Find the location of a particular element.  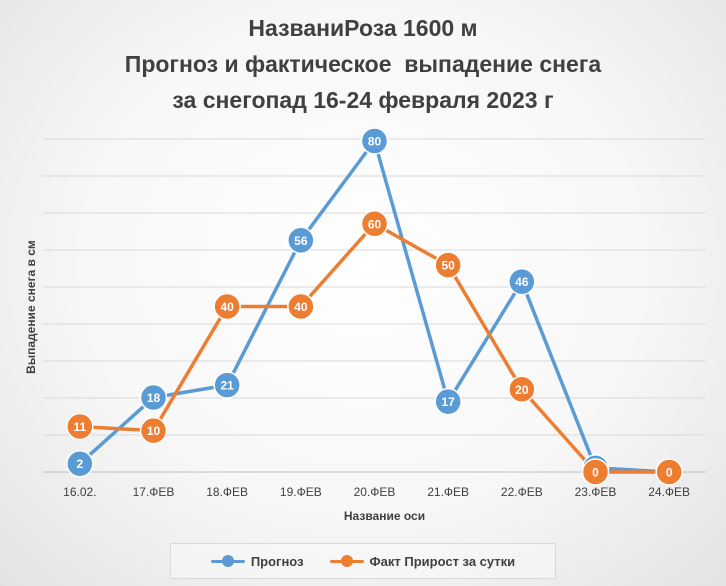

data-label: 21 is located at coordinates (227, 386).